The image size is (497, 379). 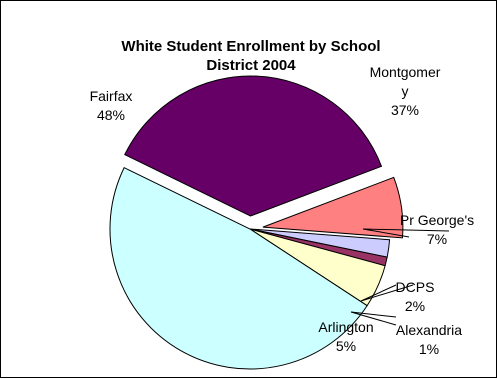 What do you see at coordinates (406, 233) in the screenshot?
I see `leader-line-pr-george-s` at bounding box center [406, 233].